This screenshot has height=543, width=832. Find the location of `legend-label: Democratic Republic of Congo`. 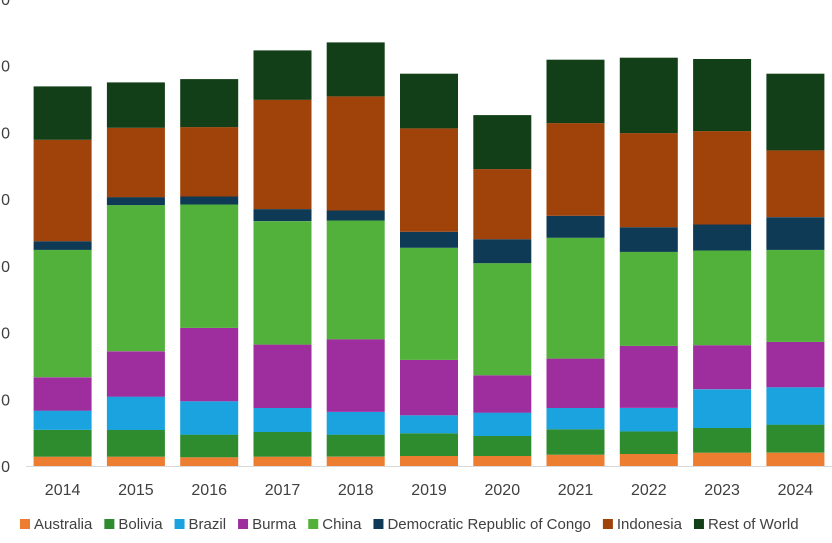

legend-label: Democratic Republic of Congo is located at coordinates (488, 524).